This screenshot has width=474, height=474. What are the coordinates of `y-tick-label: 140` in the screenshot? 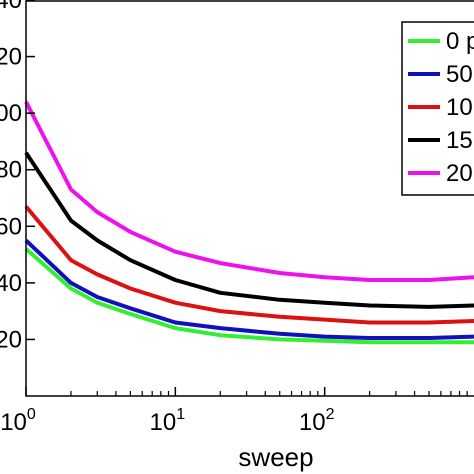 It's located at (11, 7).